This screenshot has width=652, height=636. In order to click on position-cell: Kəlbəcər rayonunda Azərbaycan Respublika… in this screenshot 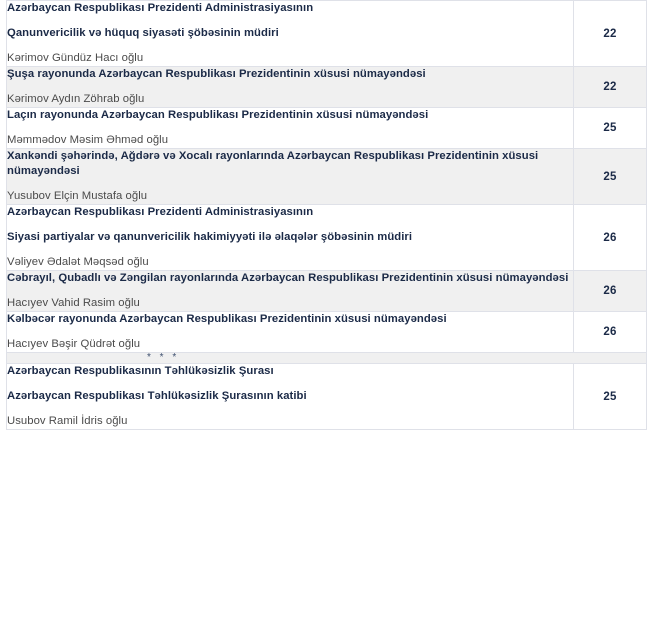, I will do `click(290, 332)`.